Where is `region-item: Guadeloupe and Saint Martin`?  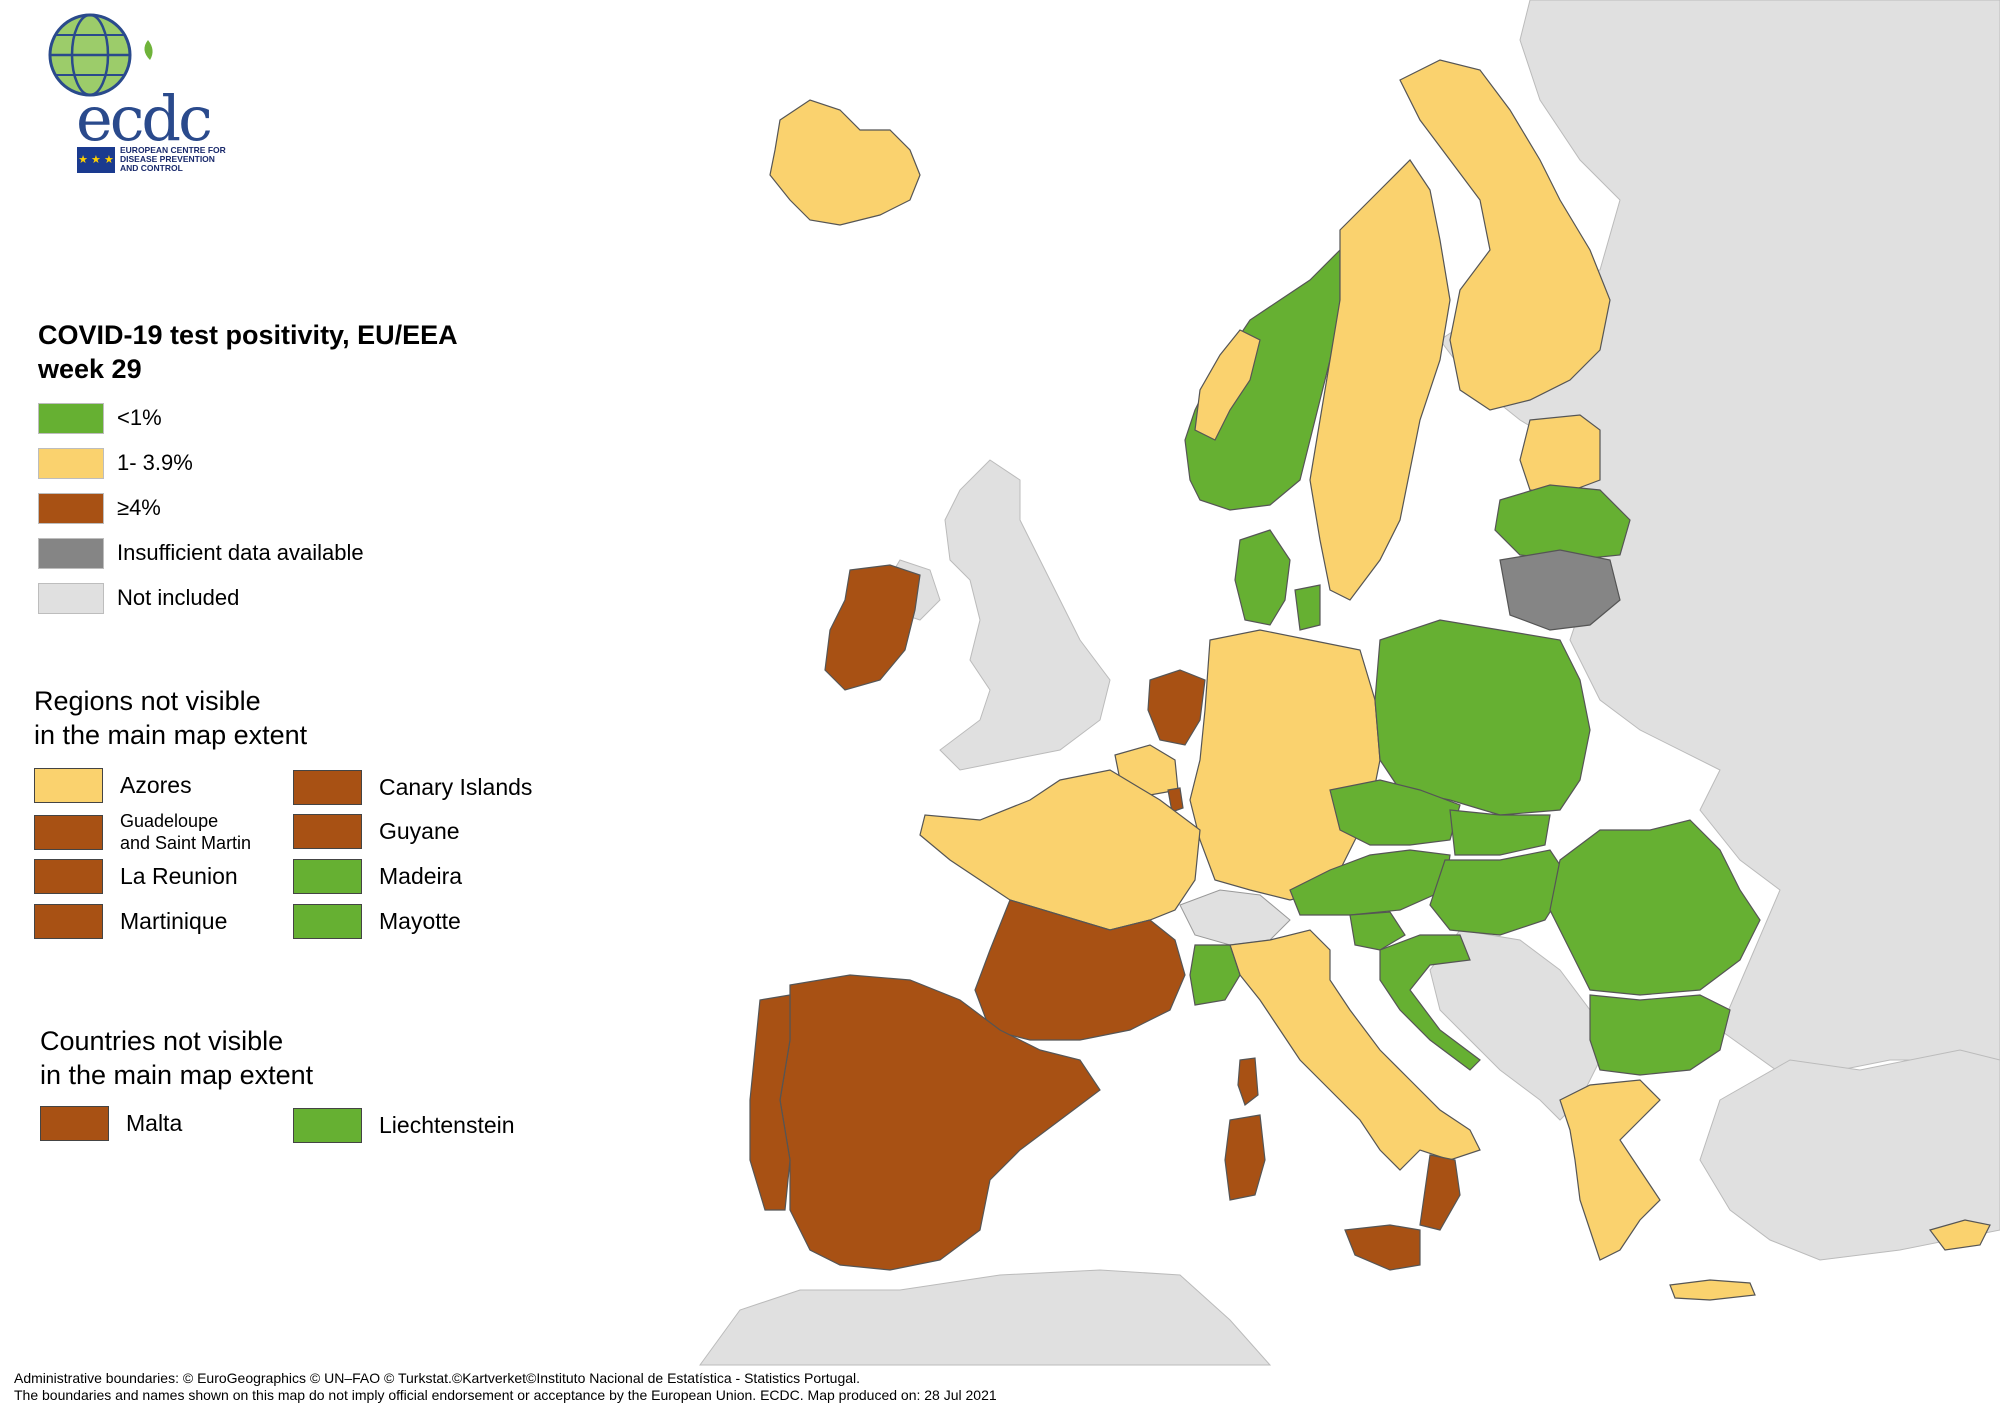 region-item: Guadeloupe and Saint Martin is located at coordinates (142, 832).